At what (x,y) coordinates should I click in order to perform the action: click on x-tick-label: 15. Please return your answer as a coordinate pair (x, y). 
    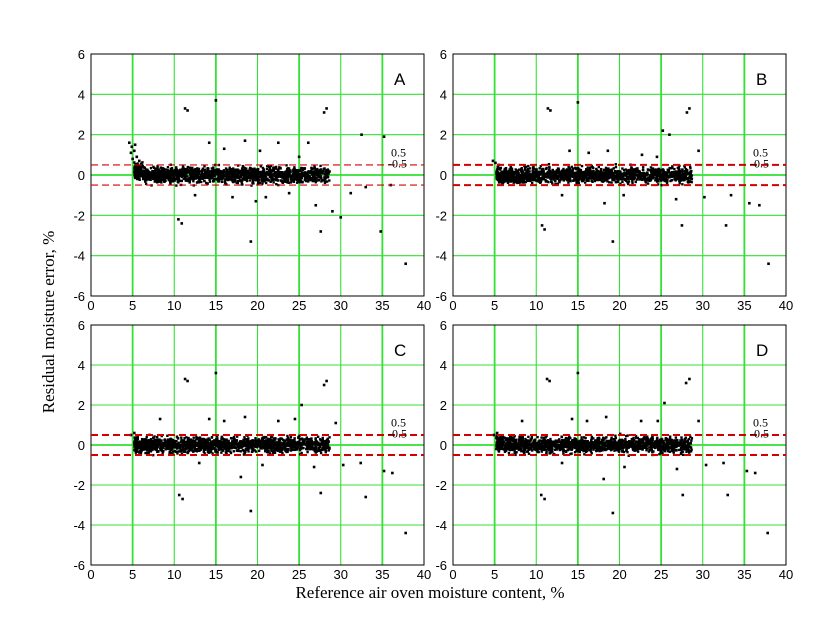
    Looking at the image, I should click on (216, 305).